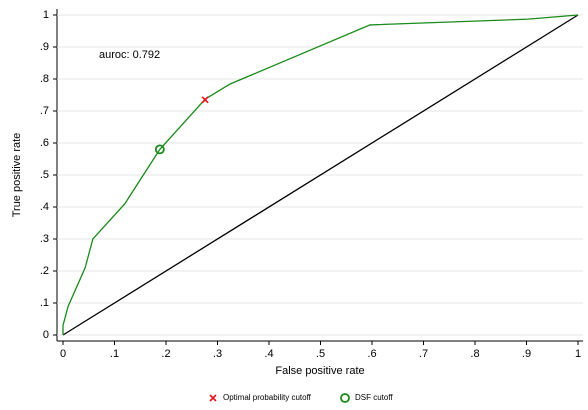 This screenshot has width=588, height=410. I want to click on x-tick-label: .7, so click(423, 354).